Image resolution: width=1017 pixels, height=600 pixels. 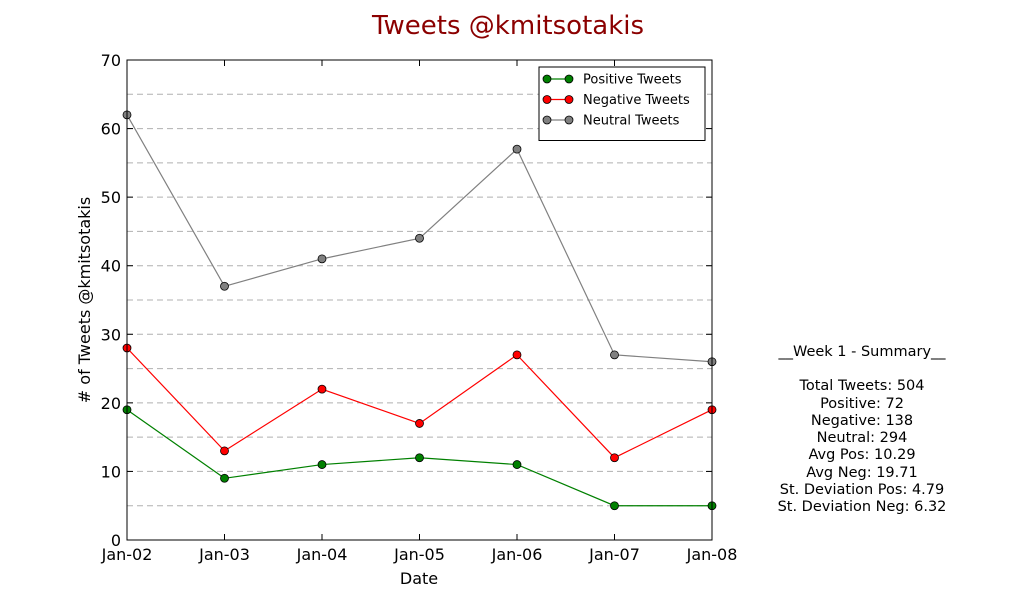 I want to click on y-tick-label: 20, so click(x=111, y=403).